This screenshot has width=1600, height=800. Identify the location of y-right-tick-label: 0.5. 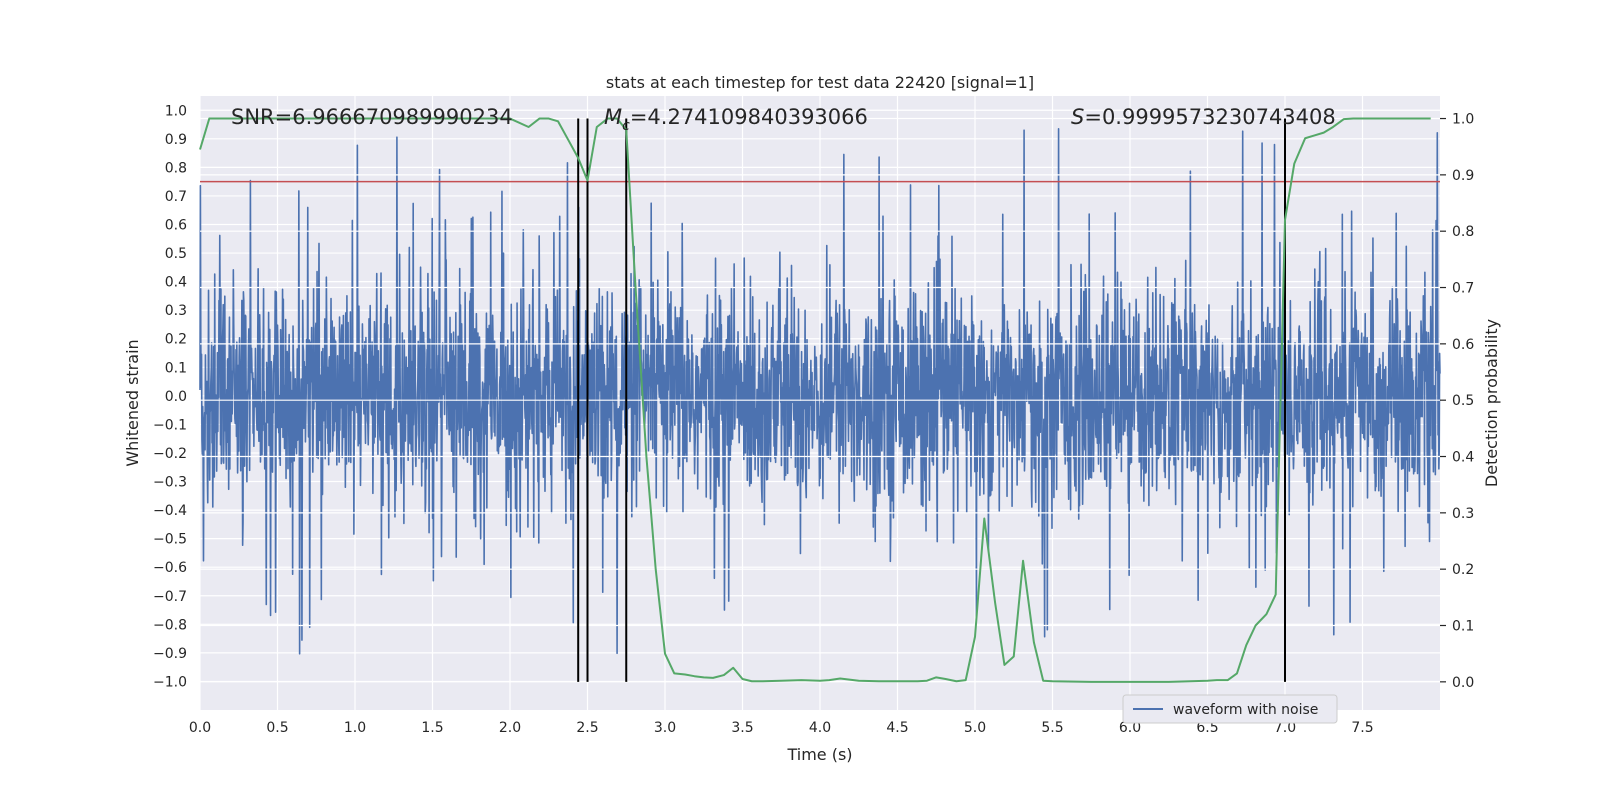
(1463, 401).